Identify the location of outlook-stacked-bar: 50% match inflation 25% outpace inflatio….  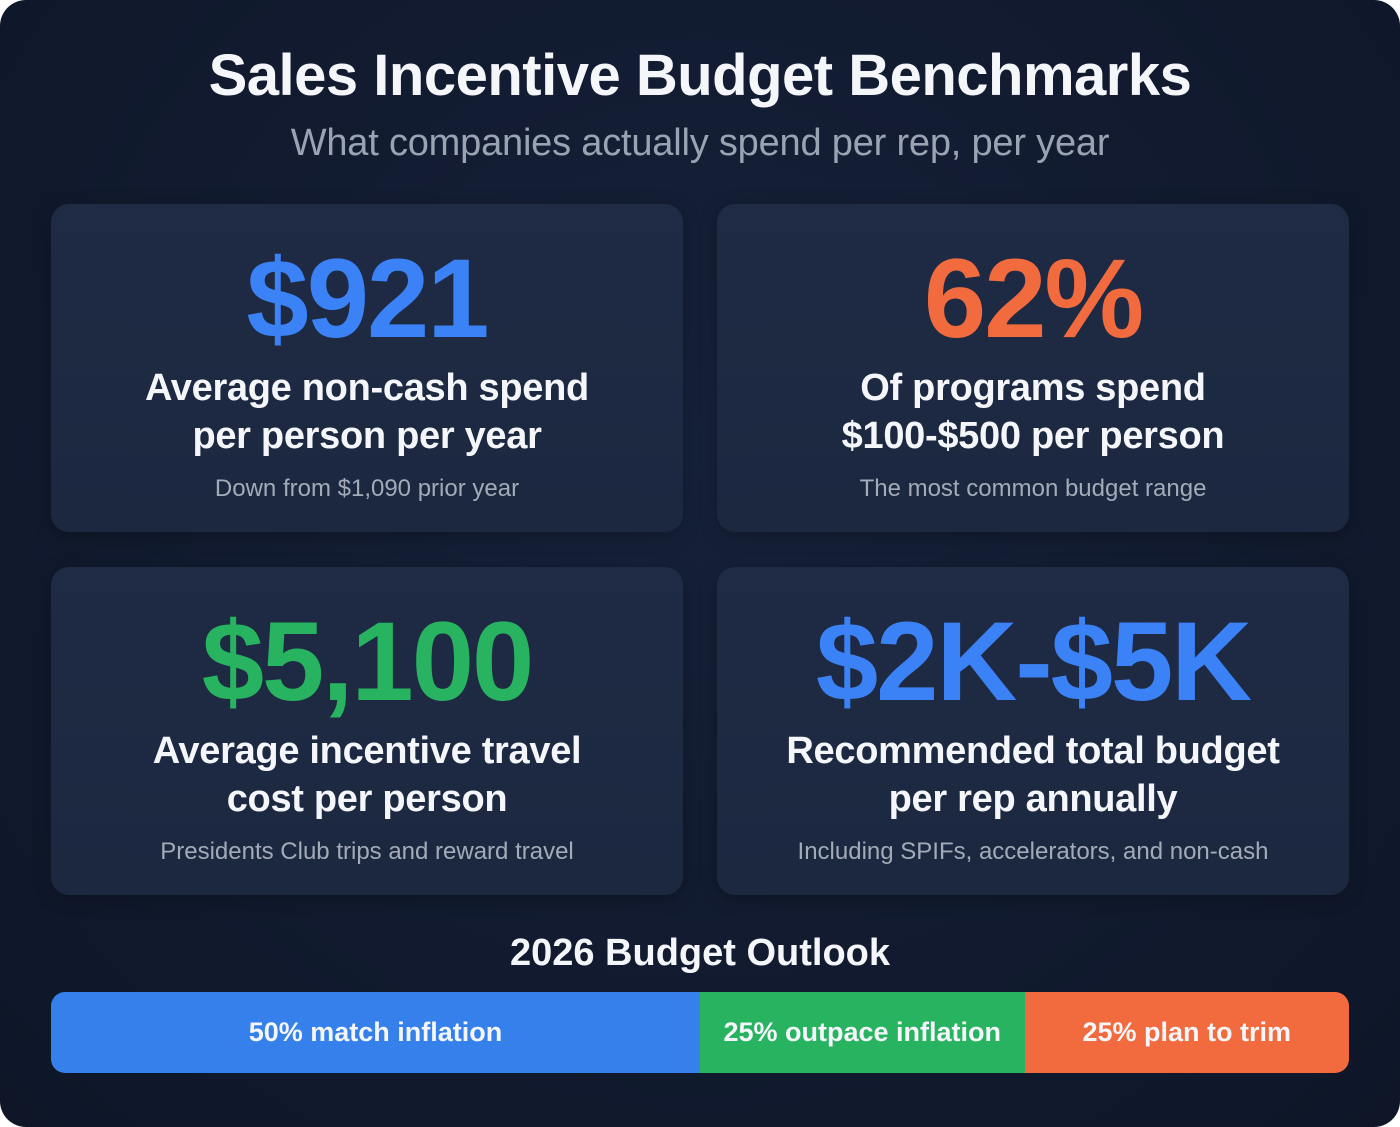
(700, 1032).